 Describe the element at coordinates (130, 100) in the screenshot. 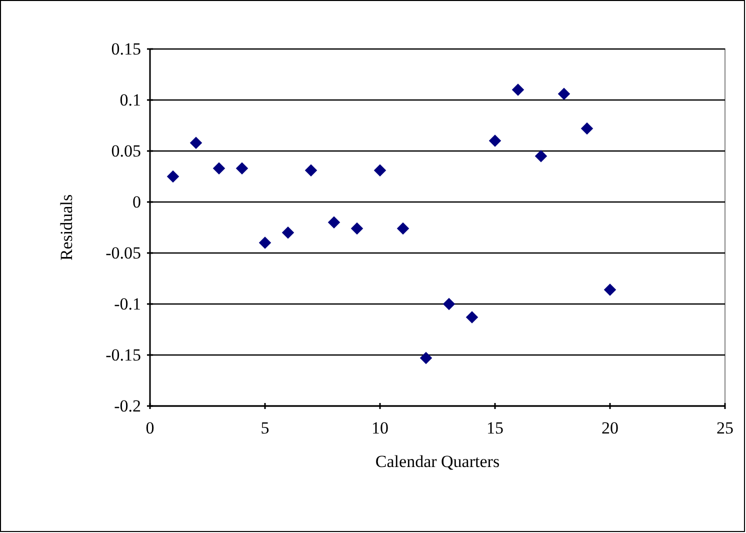

I see `y-tick-label: 0.1` at that location.